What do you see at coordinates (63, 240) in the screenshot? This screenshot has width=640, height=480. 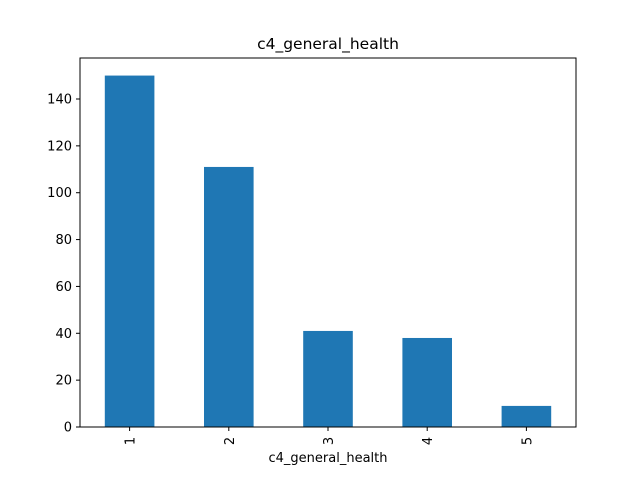 I see `y-tick-label: 80` at bounding box center [63, 240].